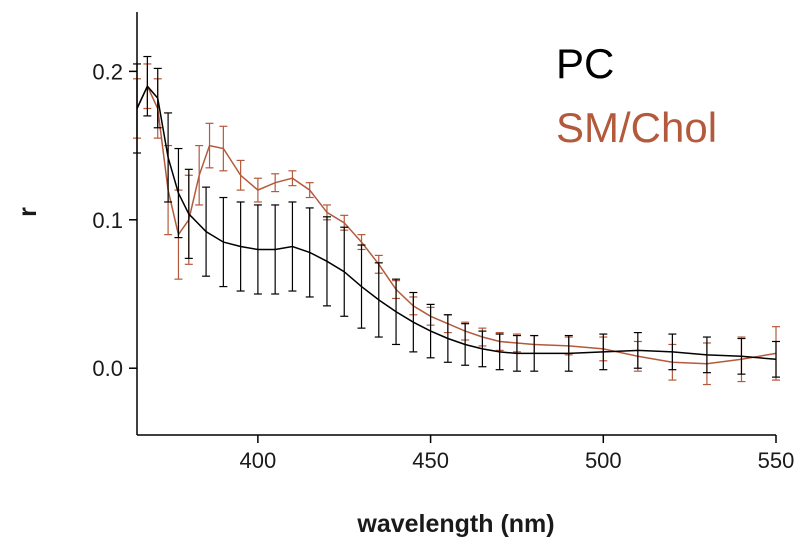 The width and height of the screenshot is (799, 539). I want to click on legend-entry-pc: PC, so click(585, 63).